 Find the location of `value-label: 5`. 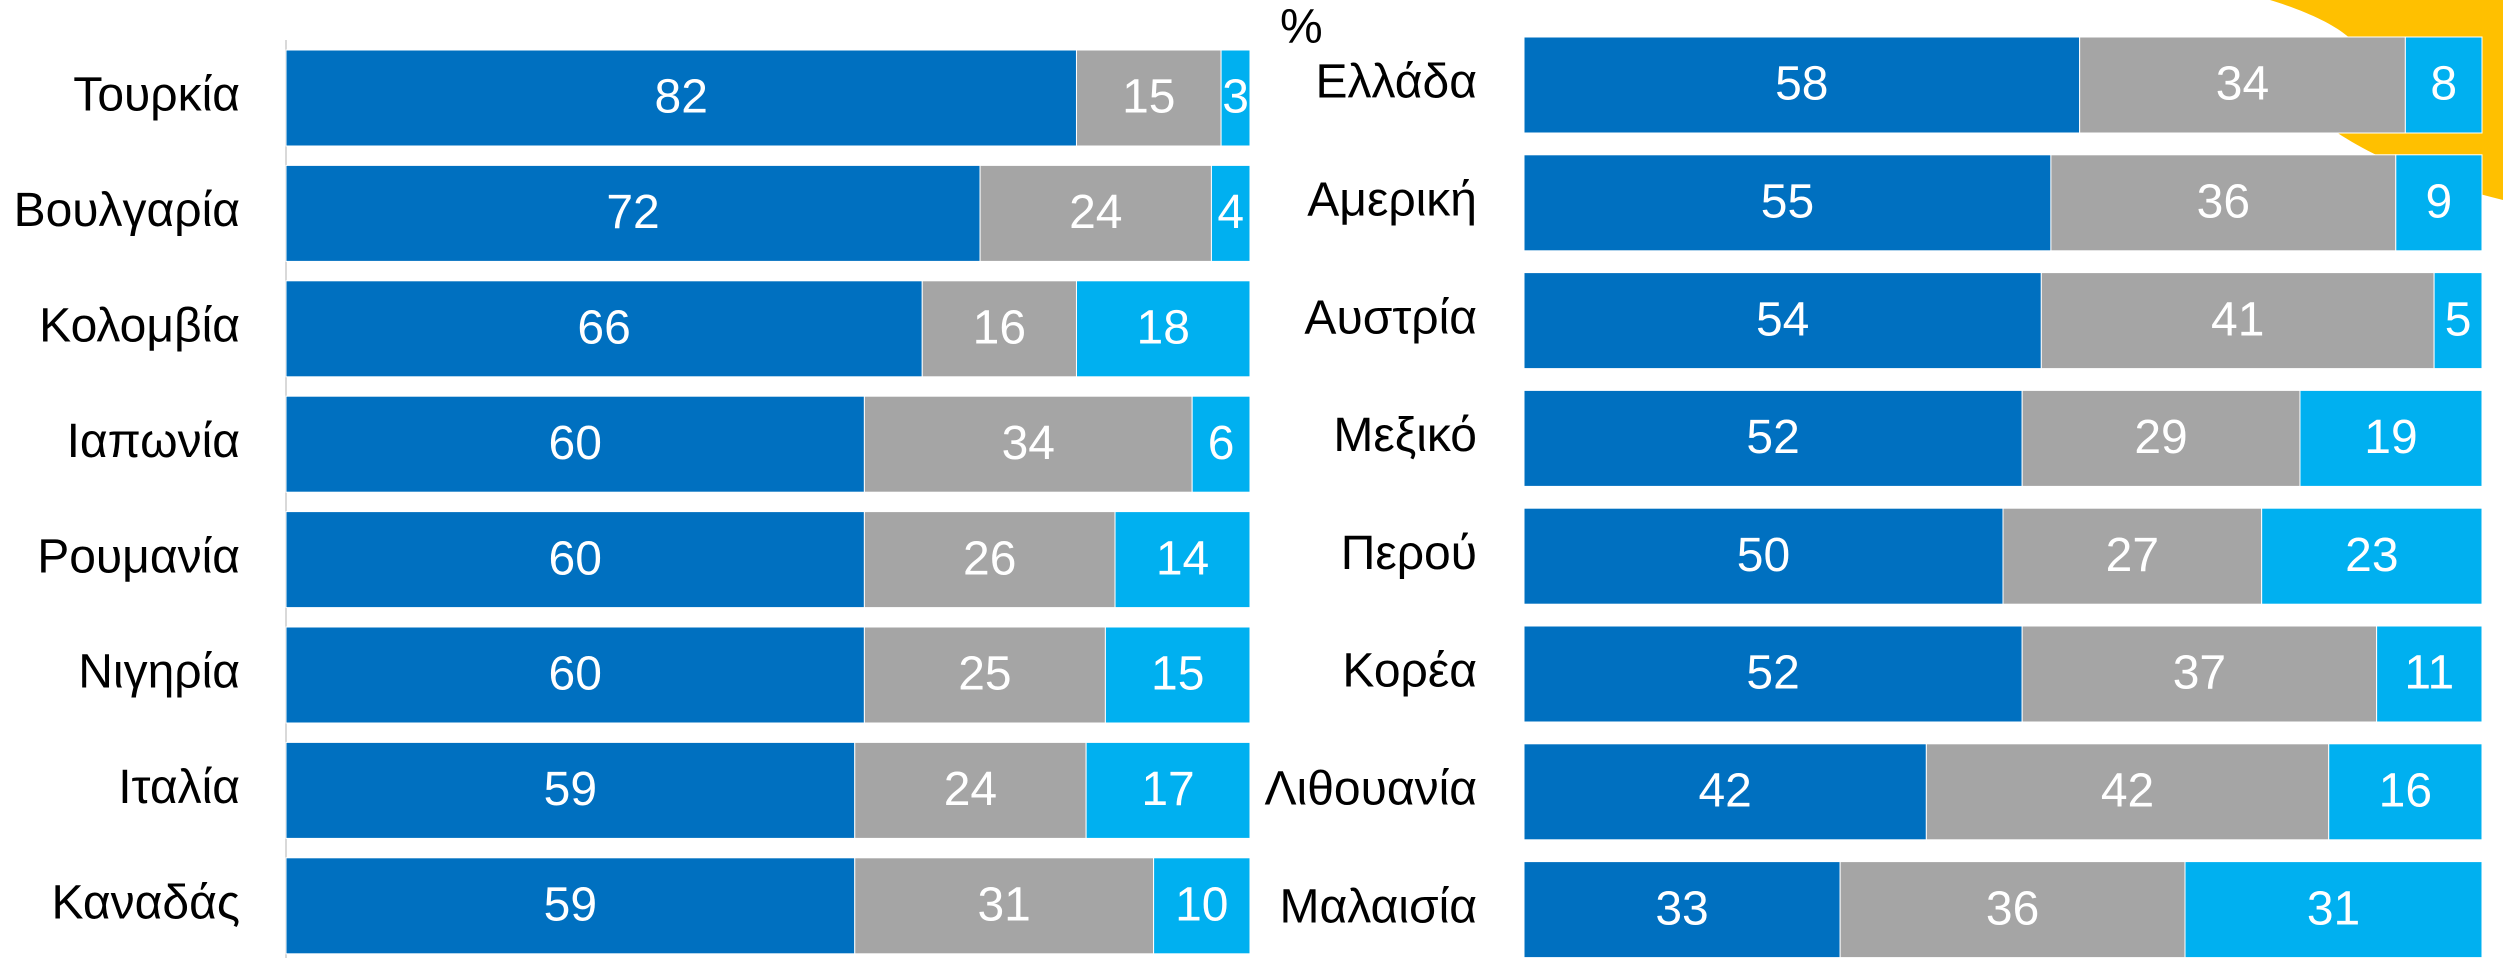

value-label: 5 is located at coordinates (2458, 319).